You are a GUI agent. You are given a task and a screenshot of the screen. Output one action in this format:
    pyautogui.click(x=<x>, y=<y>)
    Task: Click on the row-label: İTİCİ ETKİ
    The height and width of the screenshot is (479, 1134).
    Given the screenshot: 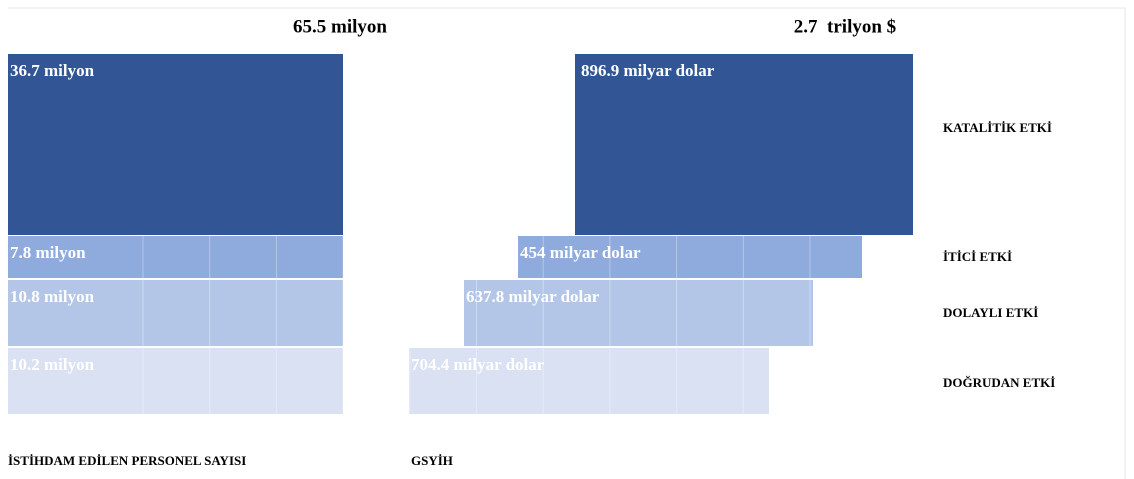 What is the action you would take?
    pyautogui.click(x=977, y=256)
    